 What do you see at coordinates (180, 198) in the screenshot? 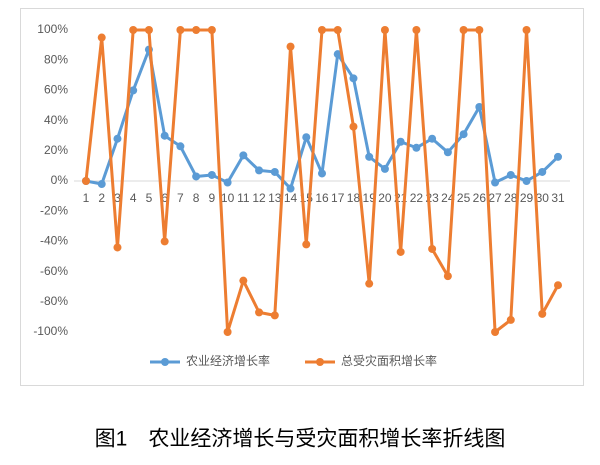
I see `x-tick-label: 7` at bounding box center [180, 198].